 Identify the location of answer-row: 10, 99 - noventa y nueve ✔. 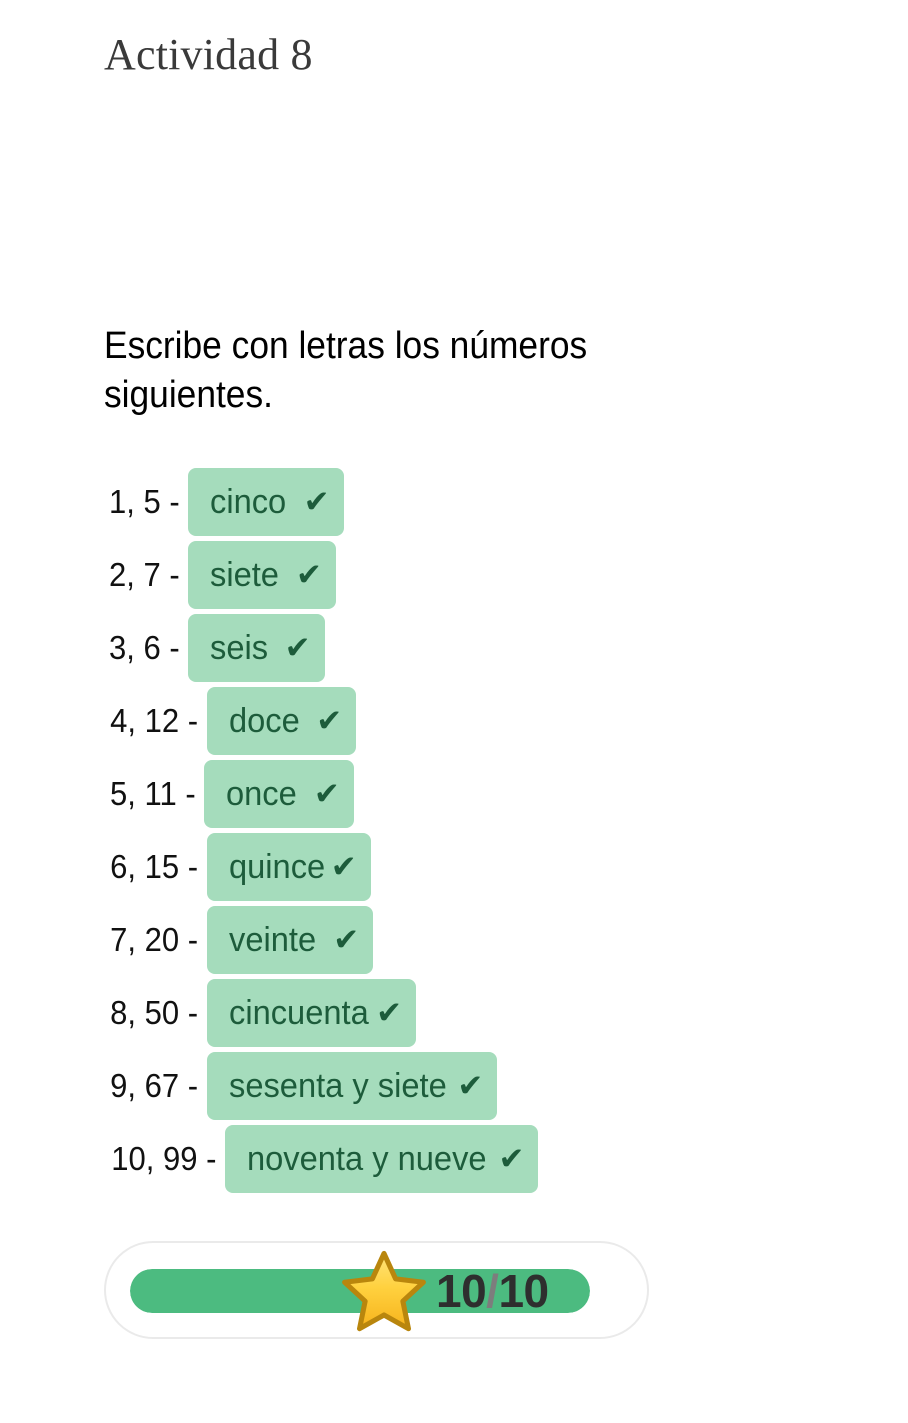
(464, 1159).